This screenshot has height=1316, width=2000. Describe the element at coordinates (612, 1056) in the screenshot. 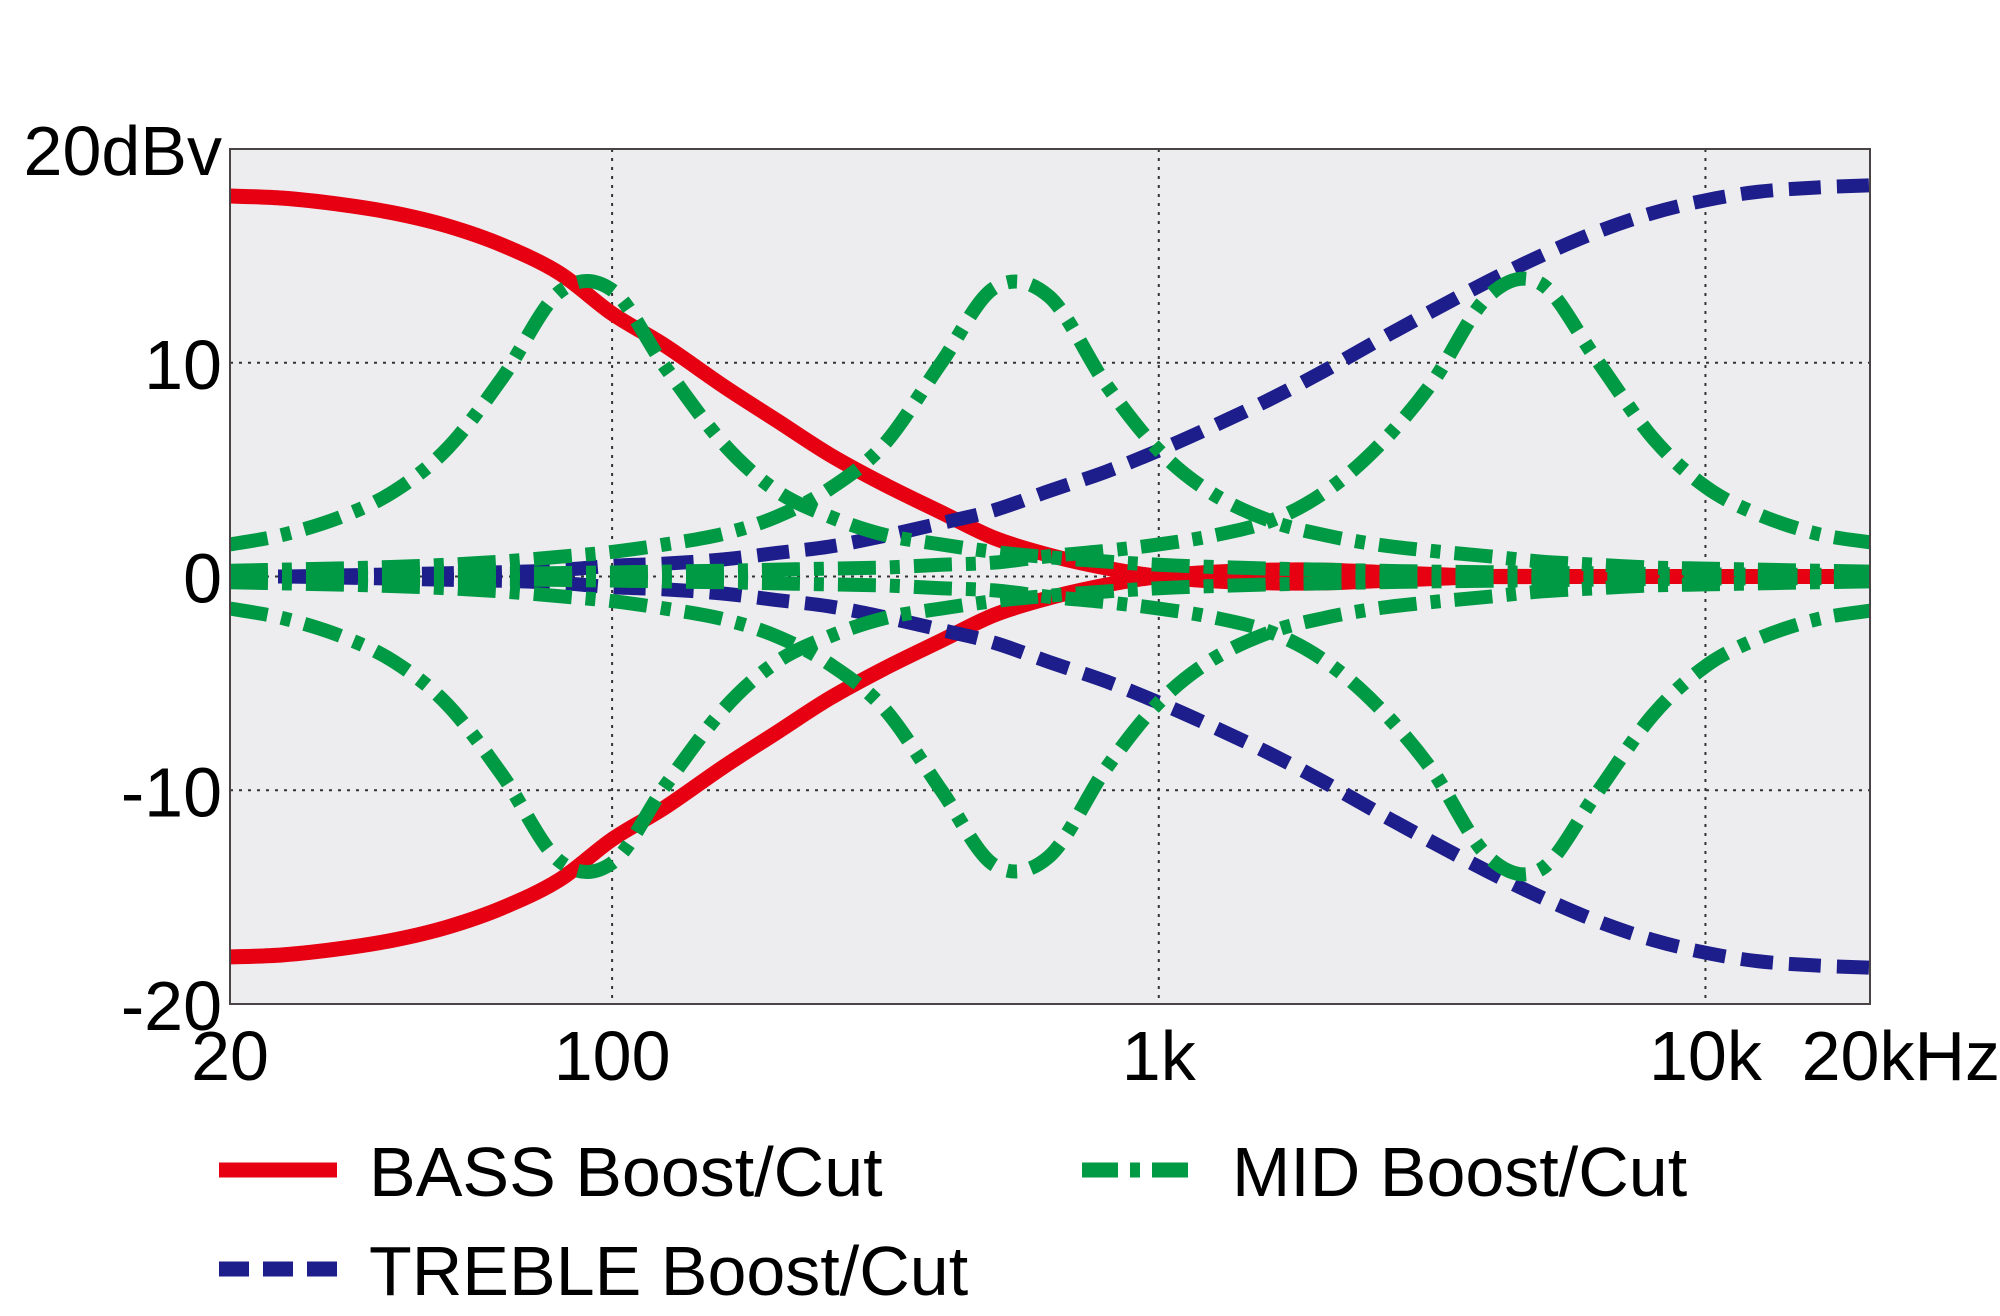

I see `x-tick-label: 100` at that location.